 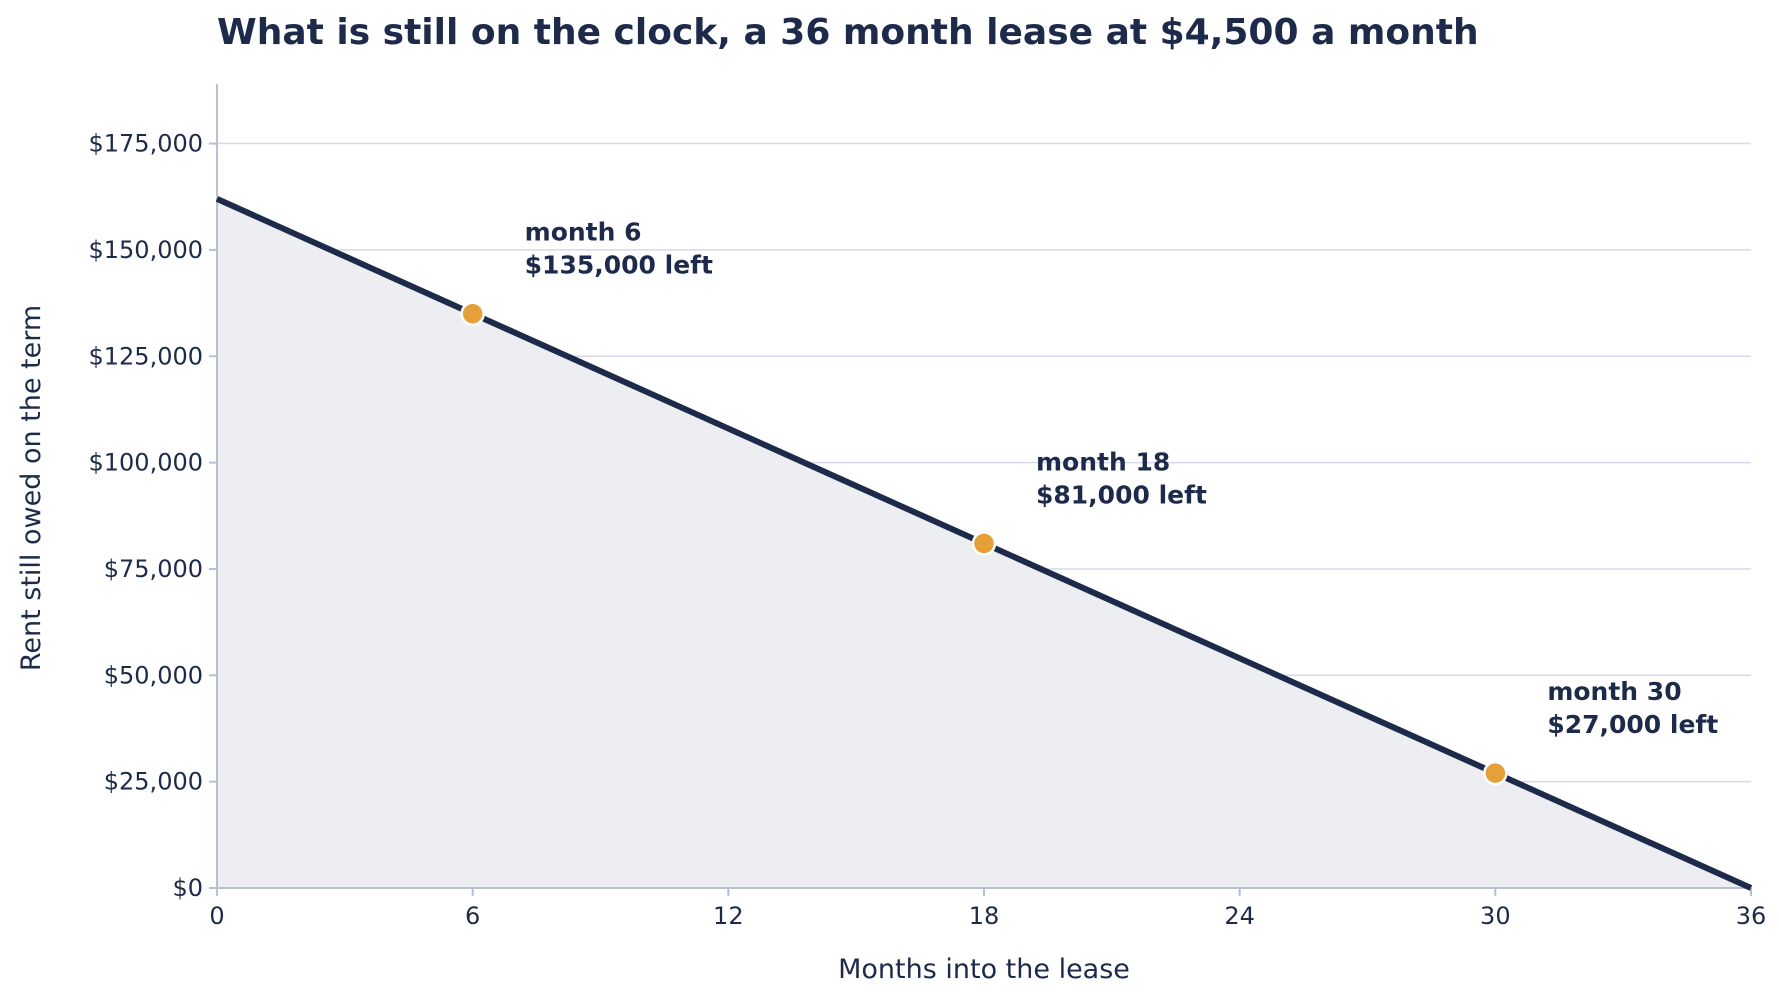 I want to click on y-tick-label: $100,000, so click(x=145, y=463).